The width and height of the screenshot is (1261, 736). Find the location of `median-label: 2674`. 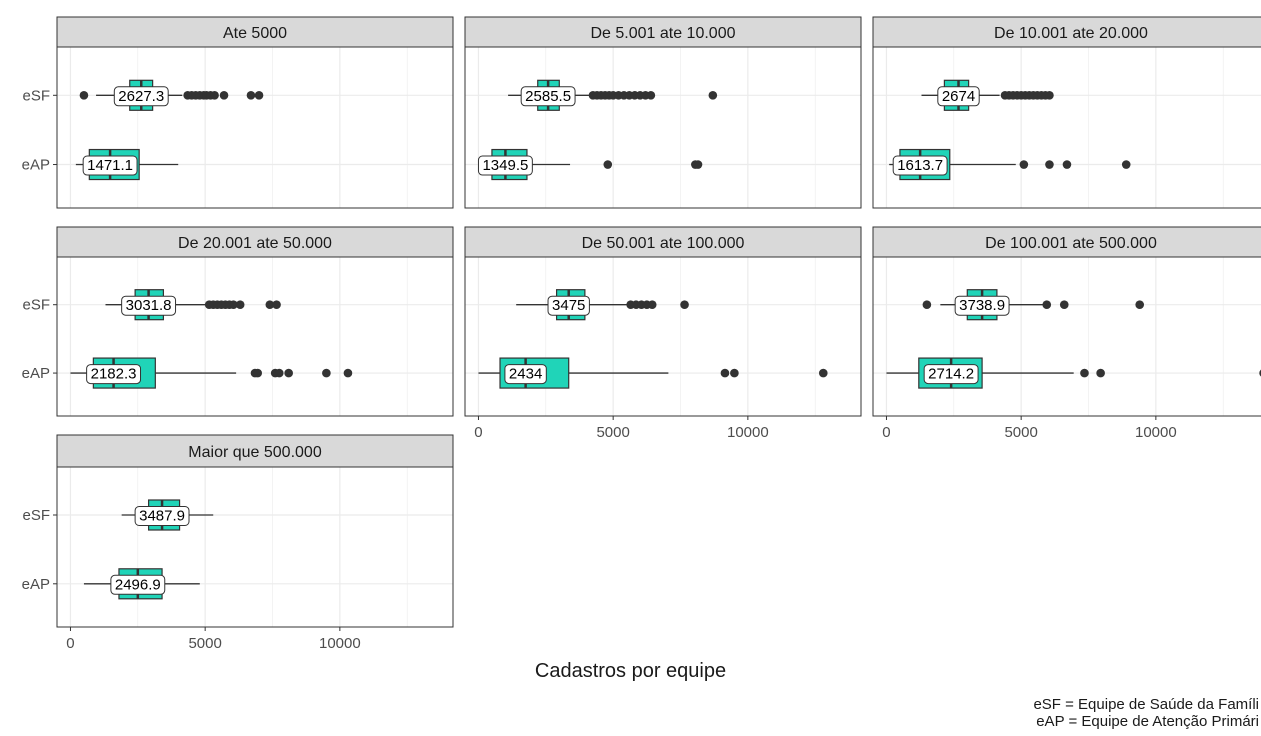

median-label: 2674 is located at coordinates (958, 96).